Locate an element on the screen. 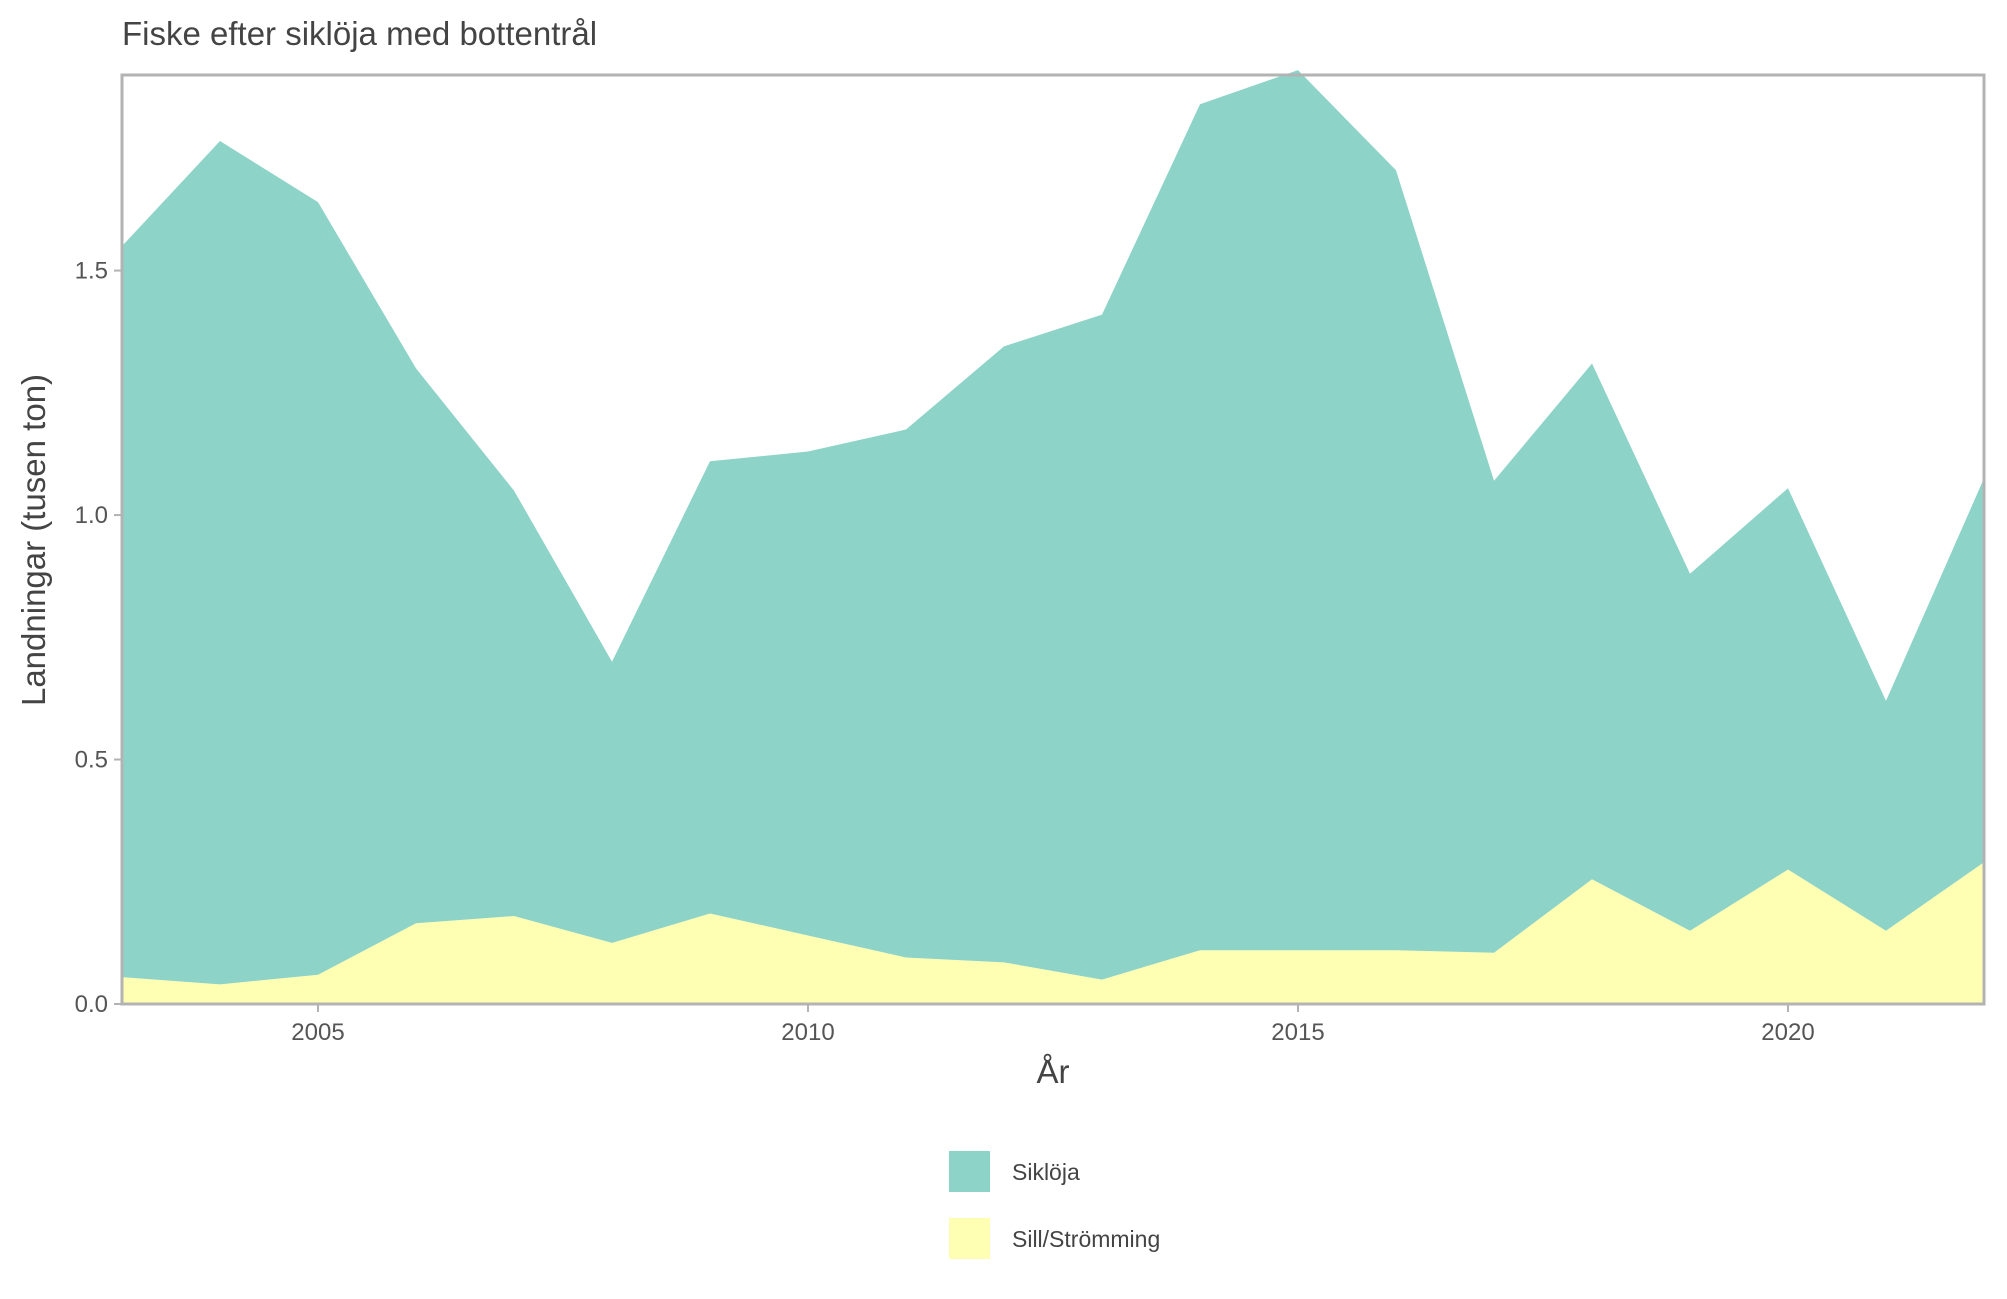 The height and width of the screenshot is (1299, 2007). x-axis: 2005 2010 2015 2020 is located at coordinates (1053, 1025).